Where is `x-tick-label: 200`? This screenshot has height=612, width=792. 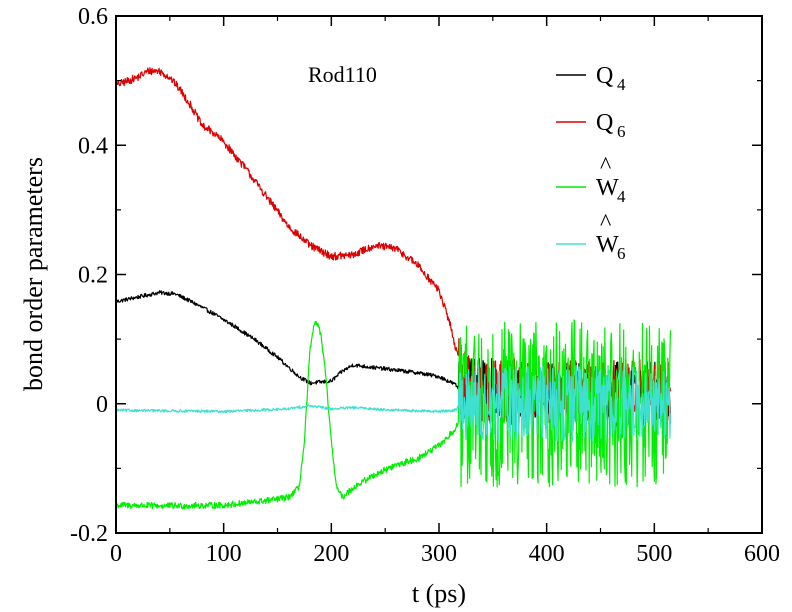
x-tick-label: 200 is located at coordinates (331, 554).